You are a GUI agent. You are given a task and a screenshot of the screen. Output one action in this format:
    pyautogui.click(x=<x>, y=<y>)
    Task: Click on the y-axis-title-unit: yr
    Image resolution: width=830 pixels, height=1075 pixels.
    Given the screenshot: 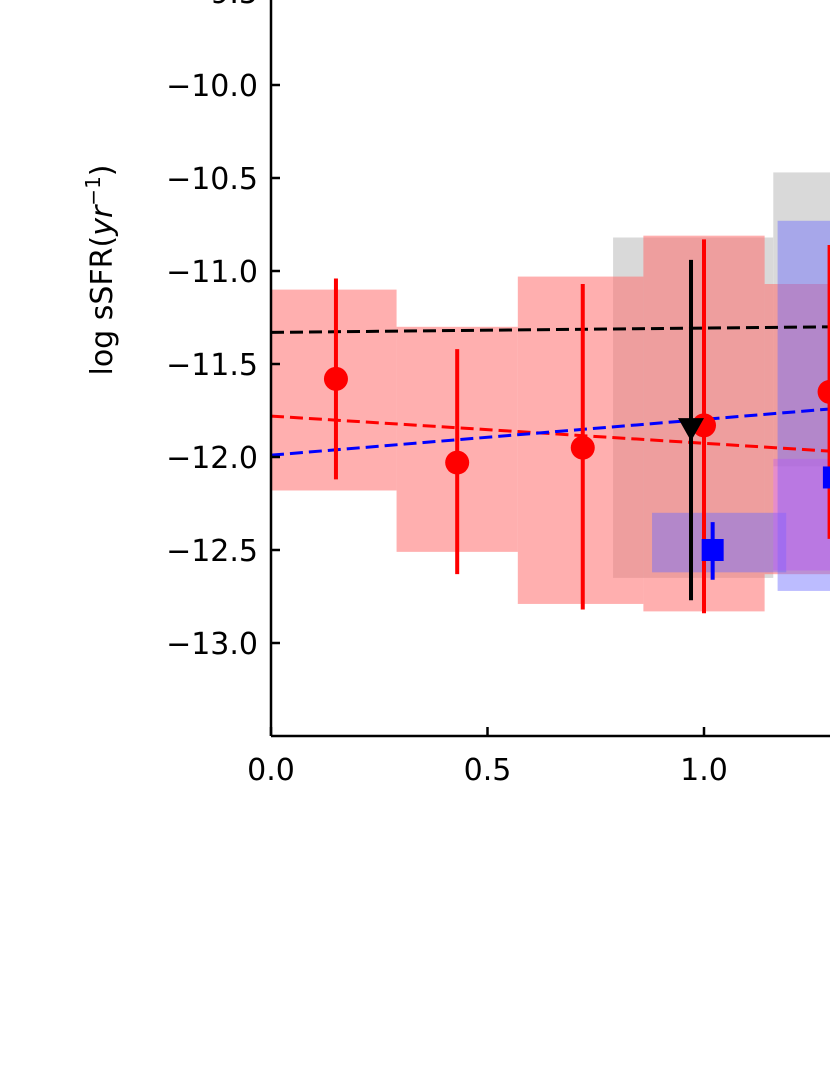 What is the action you would take?
    pyautogui.click(x=102, y=220)
    